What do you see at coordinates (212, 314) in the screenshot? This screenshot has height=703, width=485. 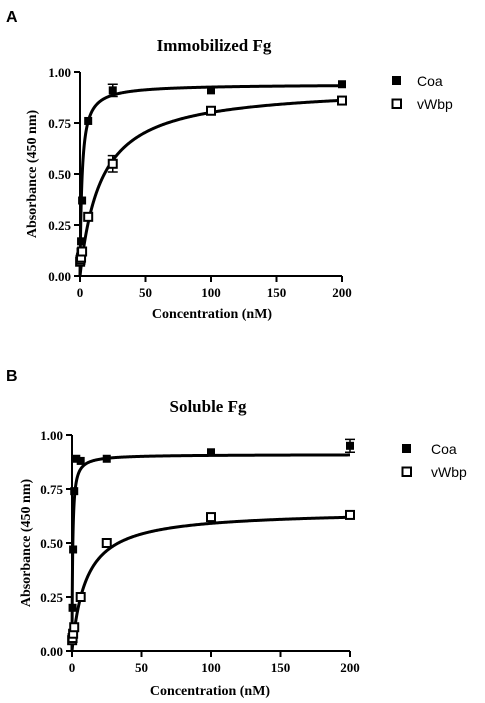 I see `x-axis-label-a: Concentration (nM)` at bounding box center [212, 314].